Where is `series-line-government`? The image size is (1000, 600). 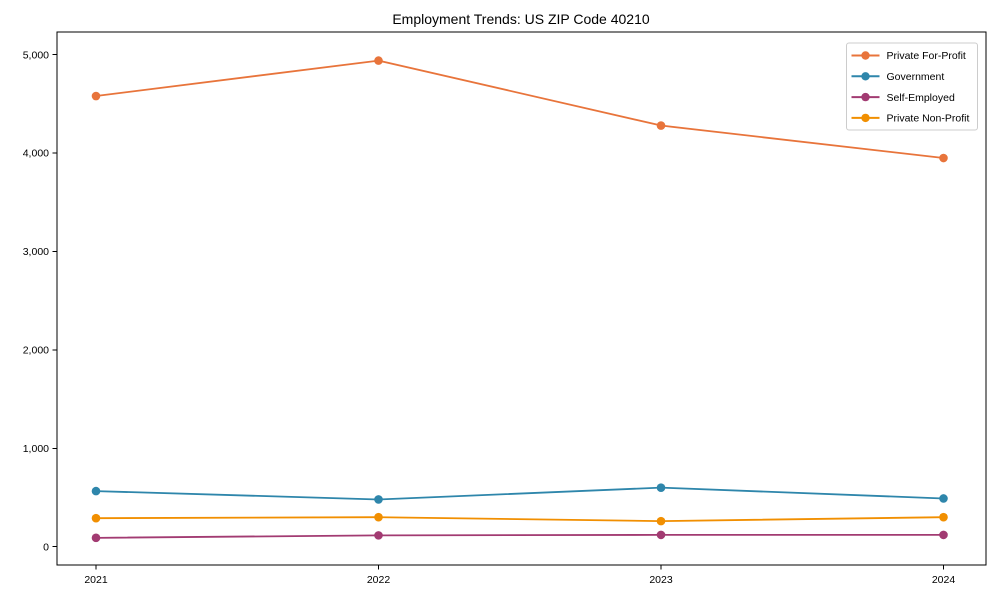
series-line-government is located at coordinates (520, 493).